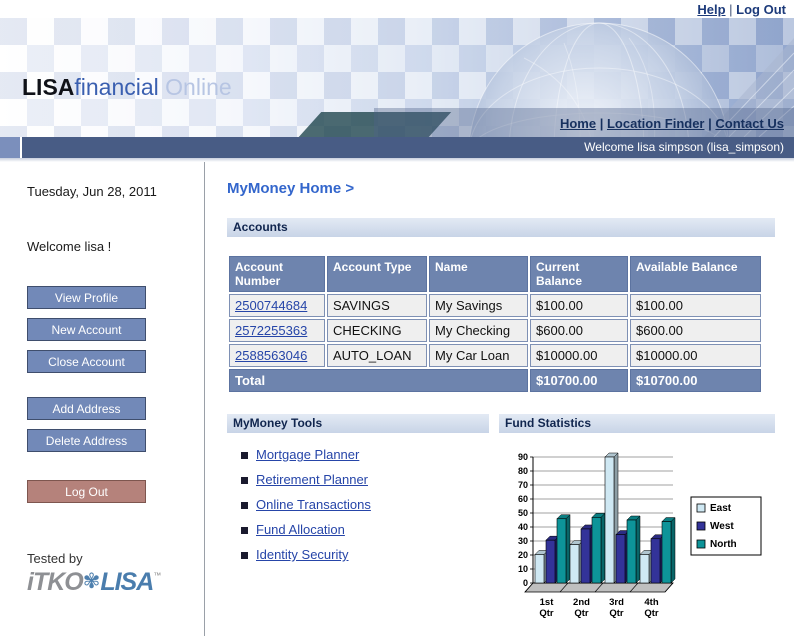 Image resolution: width=794 pixels, height=636 pixels. I want to click on lisa-flower-icon: ✾, so click(91, 581).